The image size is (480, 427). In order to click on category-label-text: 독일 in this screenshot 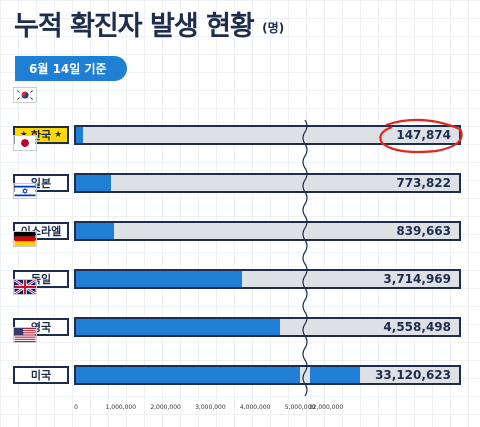, I will do `click(41, 279)`.